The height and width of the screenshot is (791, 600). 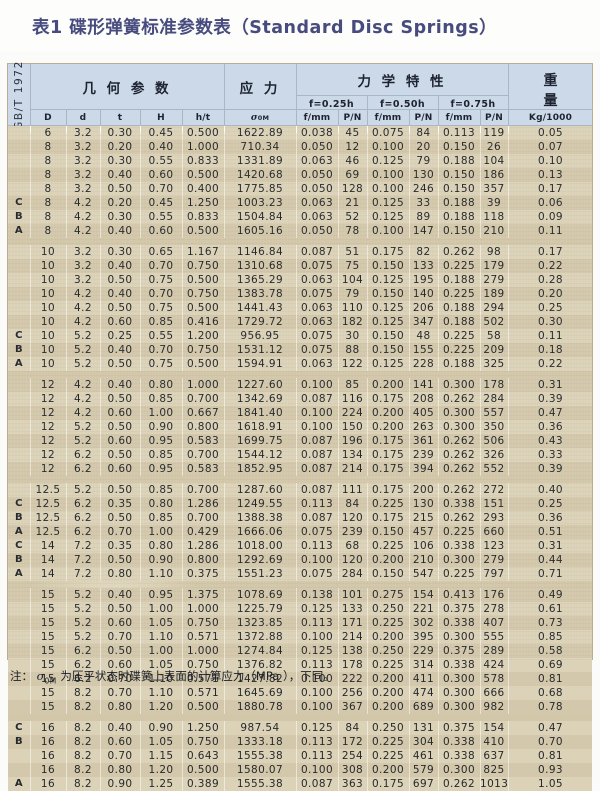 I want to click on header-col-sigma: σ 0M, so click(x=260, y=118).